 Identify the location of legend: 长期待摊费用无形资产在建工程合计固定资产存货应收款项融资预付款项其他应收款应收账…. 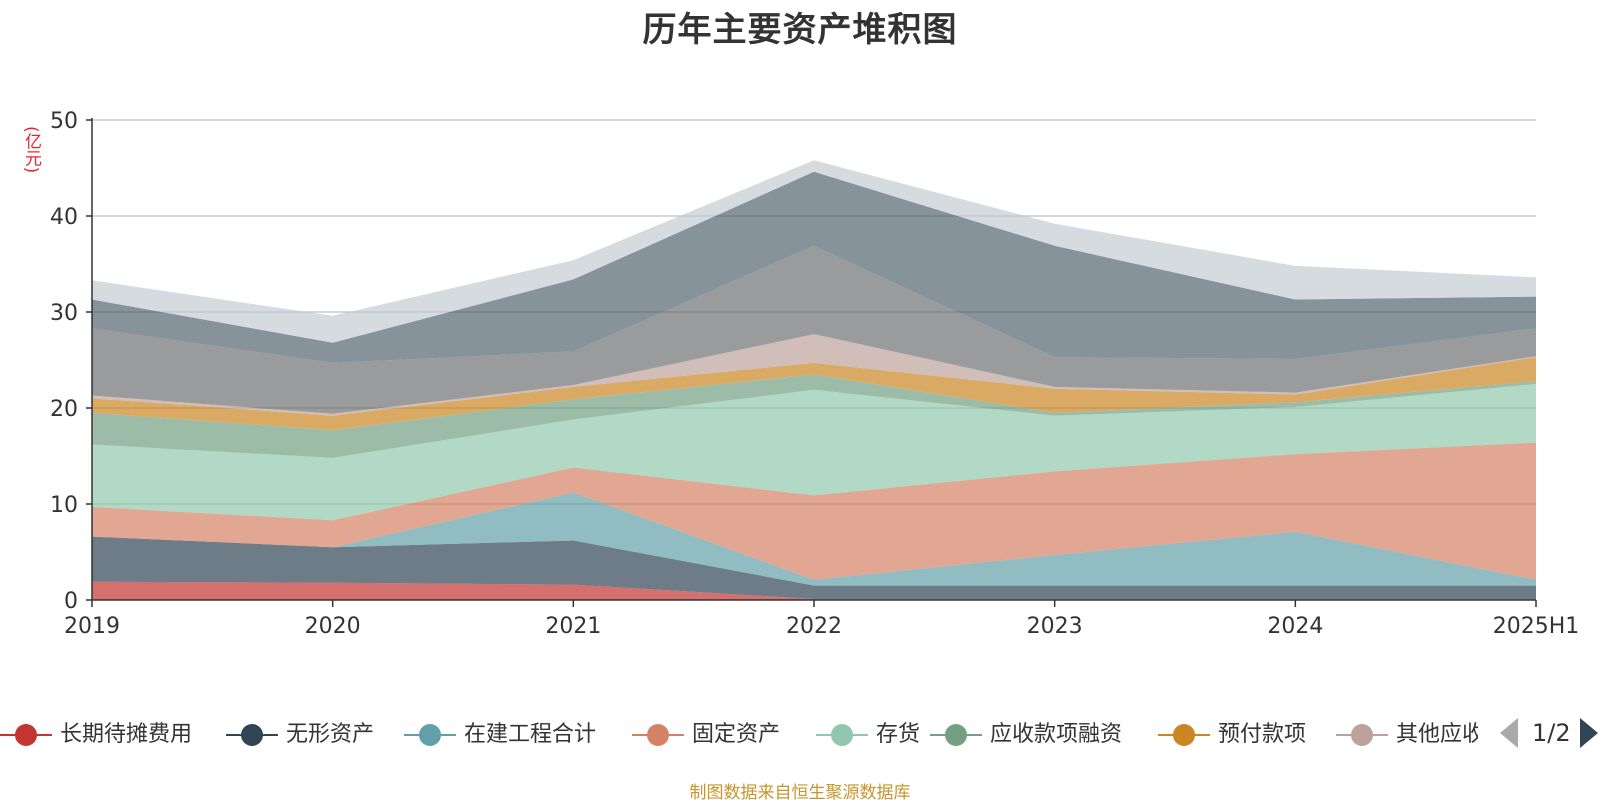
(800, 735).